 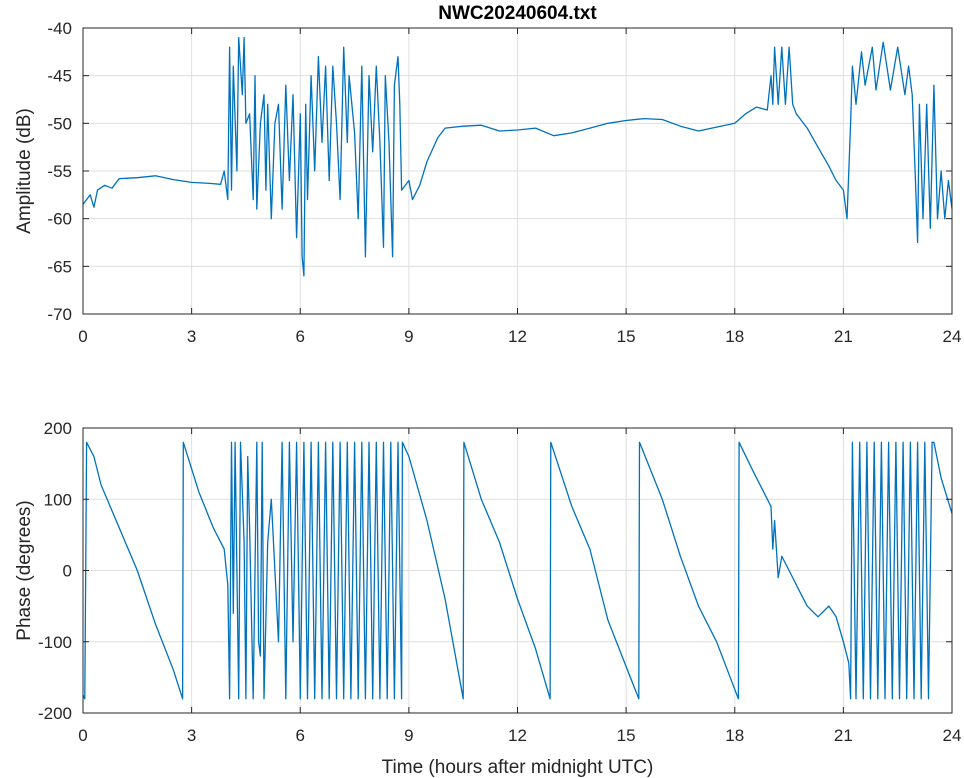 What do you see at coordinates (67, 571) in the screenshot?
I see `plot2-y-tick-label: 0` at bounding box center [67, 571].